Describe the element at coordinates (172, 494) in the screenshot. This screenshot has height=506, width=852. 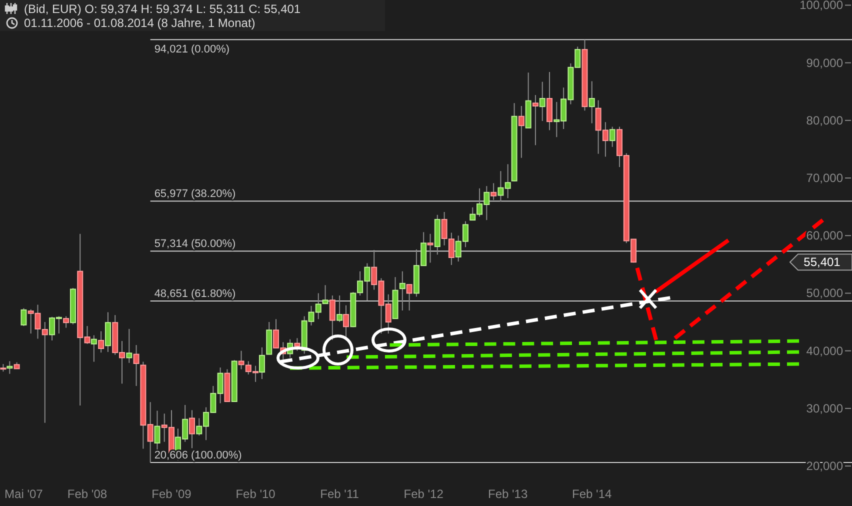
I see `x-tick-label: Feb '09` at that location.